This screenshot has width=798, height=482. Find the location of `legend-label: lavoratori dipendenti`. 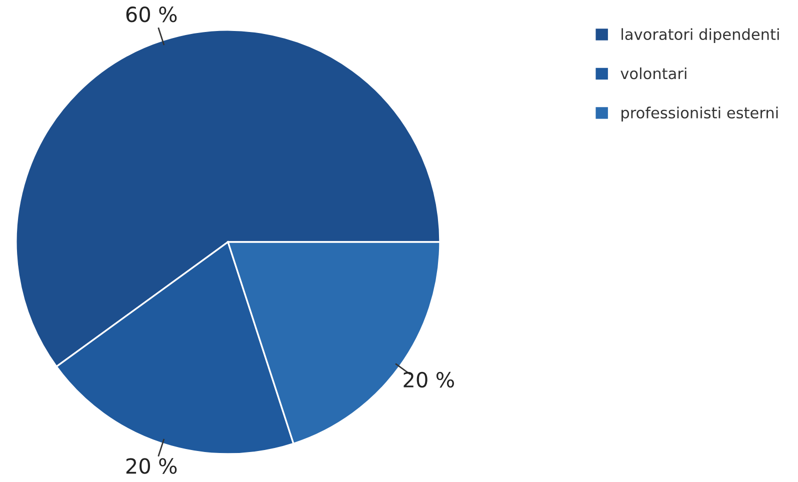

legend-label: lavoratori dipendenti is located at coordinates (700, 35).